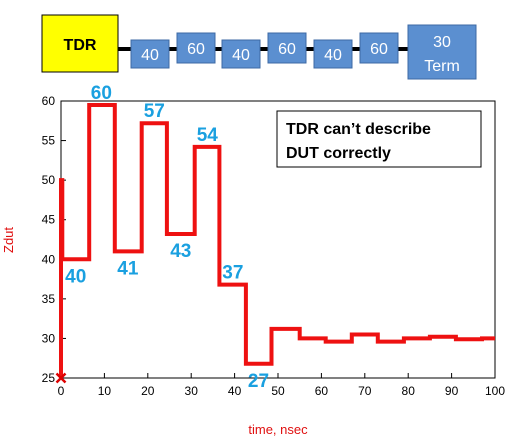 The width and height of the screenshot is (520, 440). What do you see at coordinates (61, 391) in the screenshot?
I see `x-tick-label: 0` at bounding box center [61, 391].